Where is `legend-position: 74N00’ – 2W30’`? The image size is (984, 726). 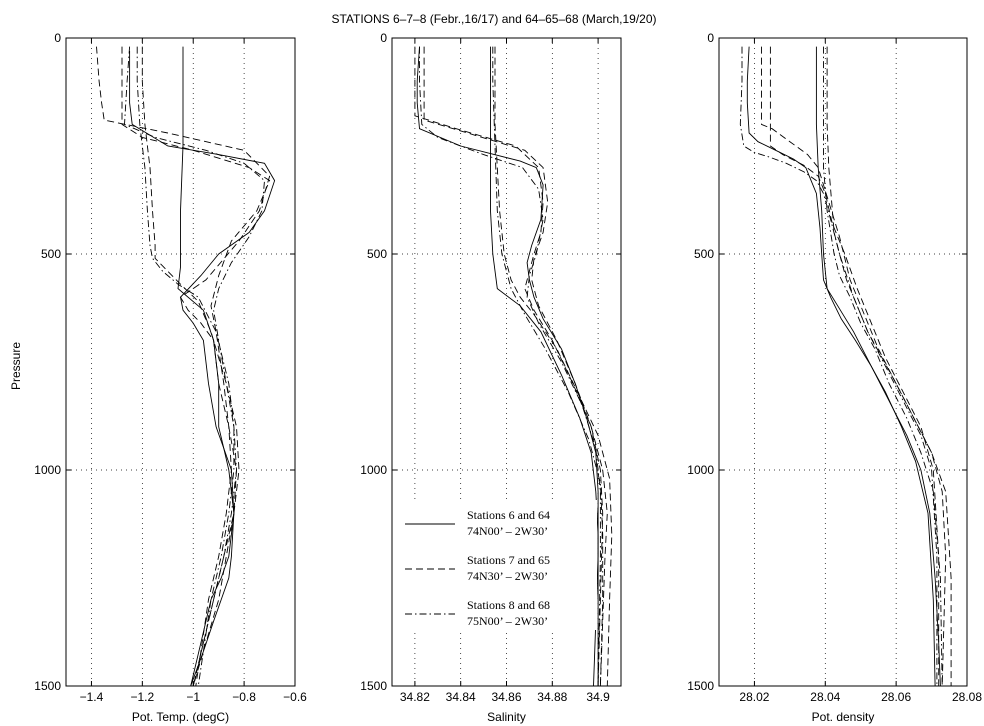
legend-position: 74N00’ – 2W30’ is located at coordinates (507, 531).